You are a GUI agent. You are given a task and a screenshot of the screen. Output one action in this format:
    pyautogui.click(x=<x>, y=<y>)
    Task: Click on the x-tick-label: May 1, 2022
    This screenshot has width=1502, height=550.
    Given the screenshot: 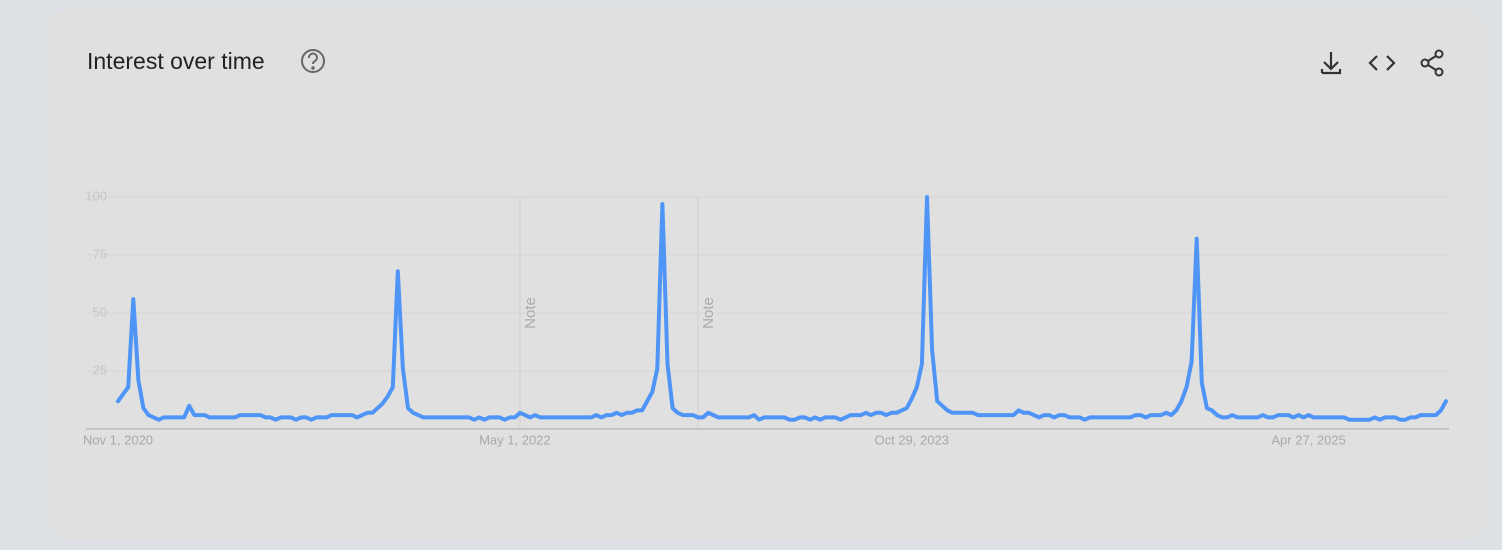 What is the action you would take?
    pyautogui.click(x=515, y=439)
    